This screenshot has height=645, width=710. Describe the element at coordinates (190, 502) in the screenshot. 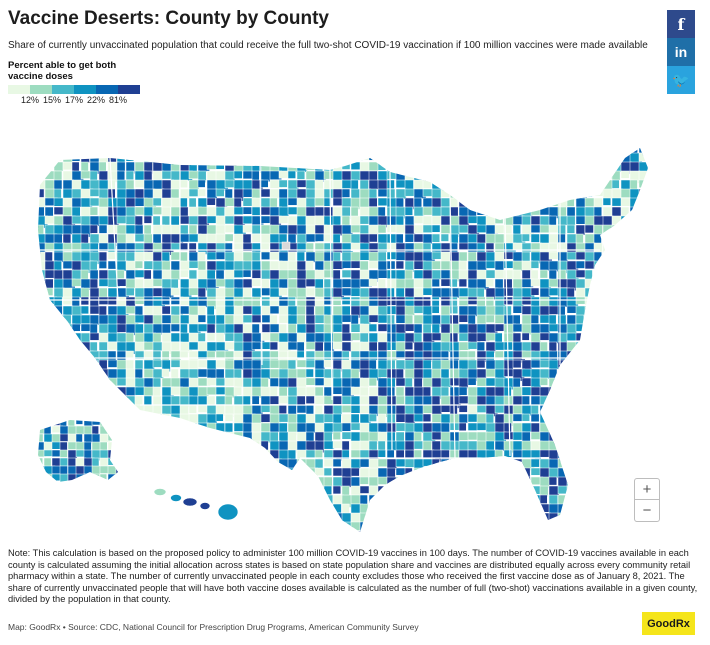

I see `hawaii-island` at that location.